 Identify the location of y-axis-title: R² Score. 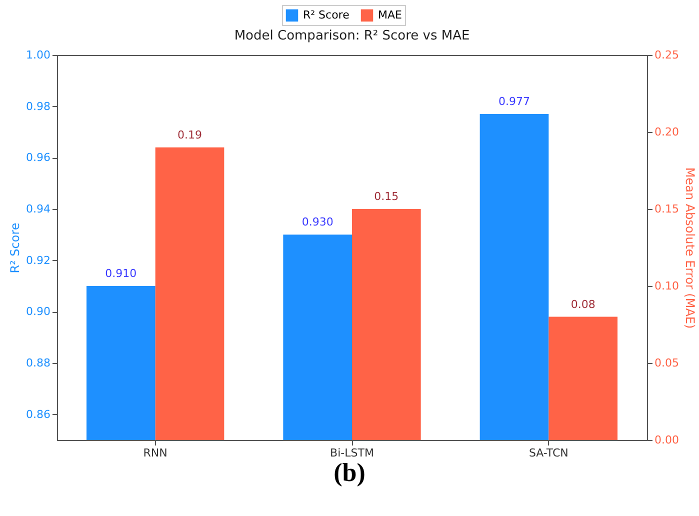
(15, 248).